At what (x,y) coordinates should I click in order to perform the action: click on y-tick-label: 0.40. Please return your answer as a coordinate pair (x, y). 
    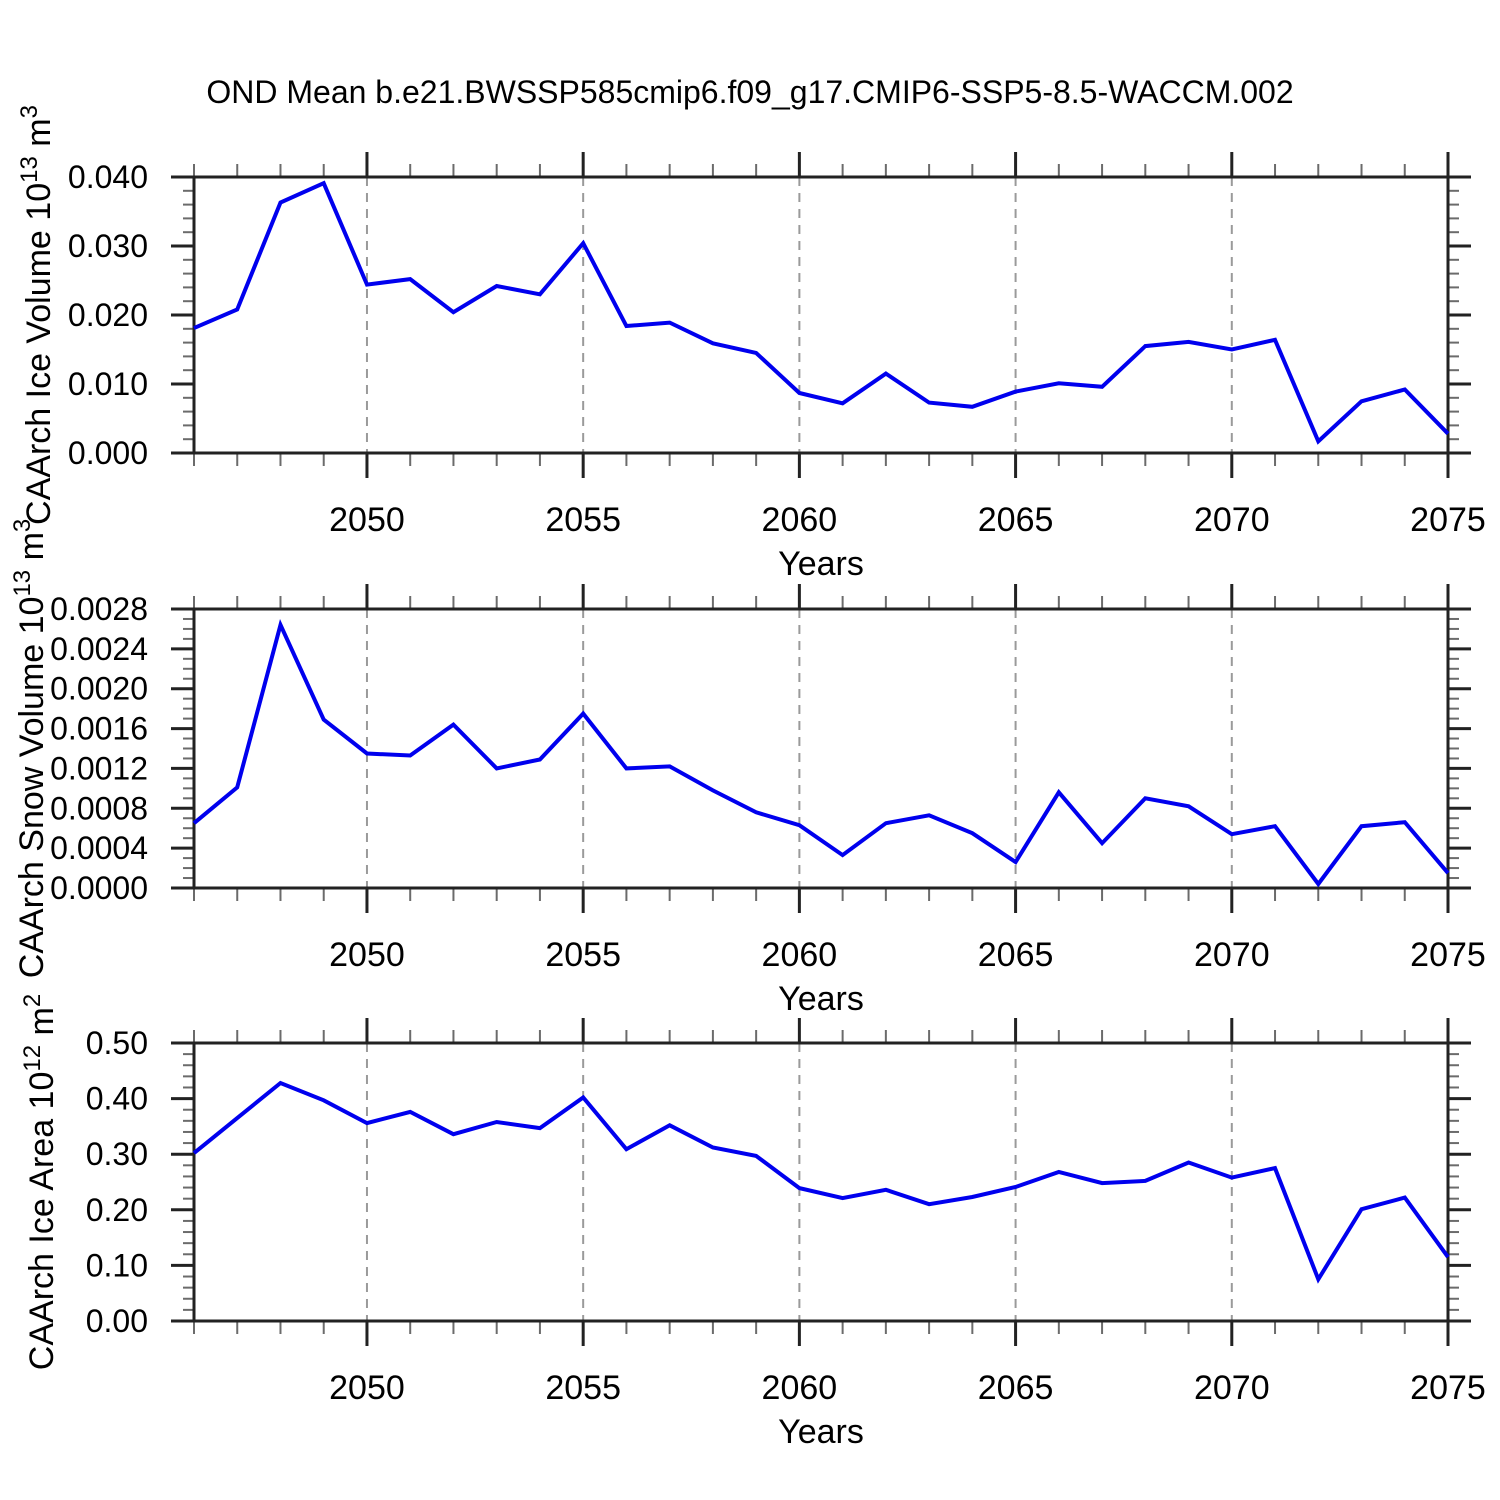
    Looking at the image, I should click on (117, 1099).